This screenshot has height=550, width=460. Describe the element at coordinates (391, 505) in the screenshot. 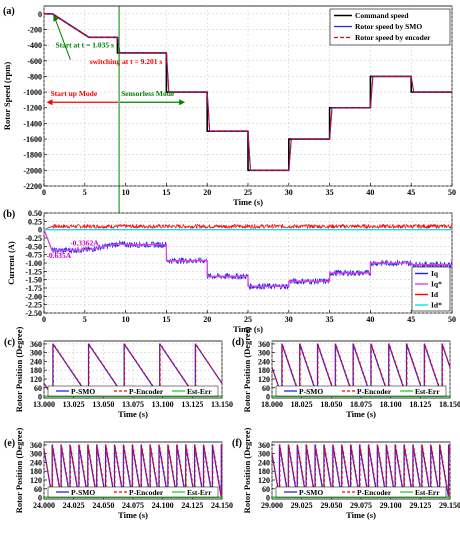

I see `x-tick-label: 29.100` at that location.